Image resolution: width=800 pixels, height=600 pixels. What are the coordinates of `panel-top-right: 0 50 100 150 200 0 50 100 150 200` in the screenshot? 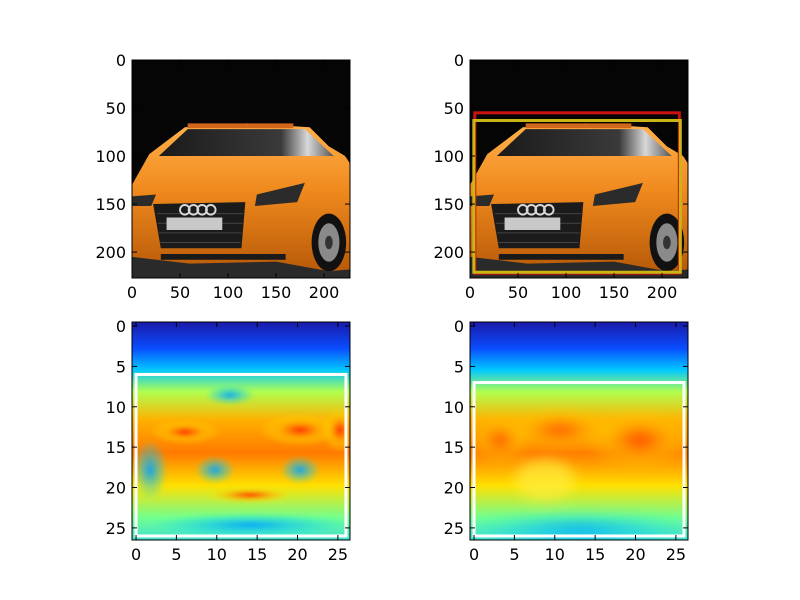 It's located at (561, 176).